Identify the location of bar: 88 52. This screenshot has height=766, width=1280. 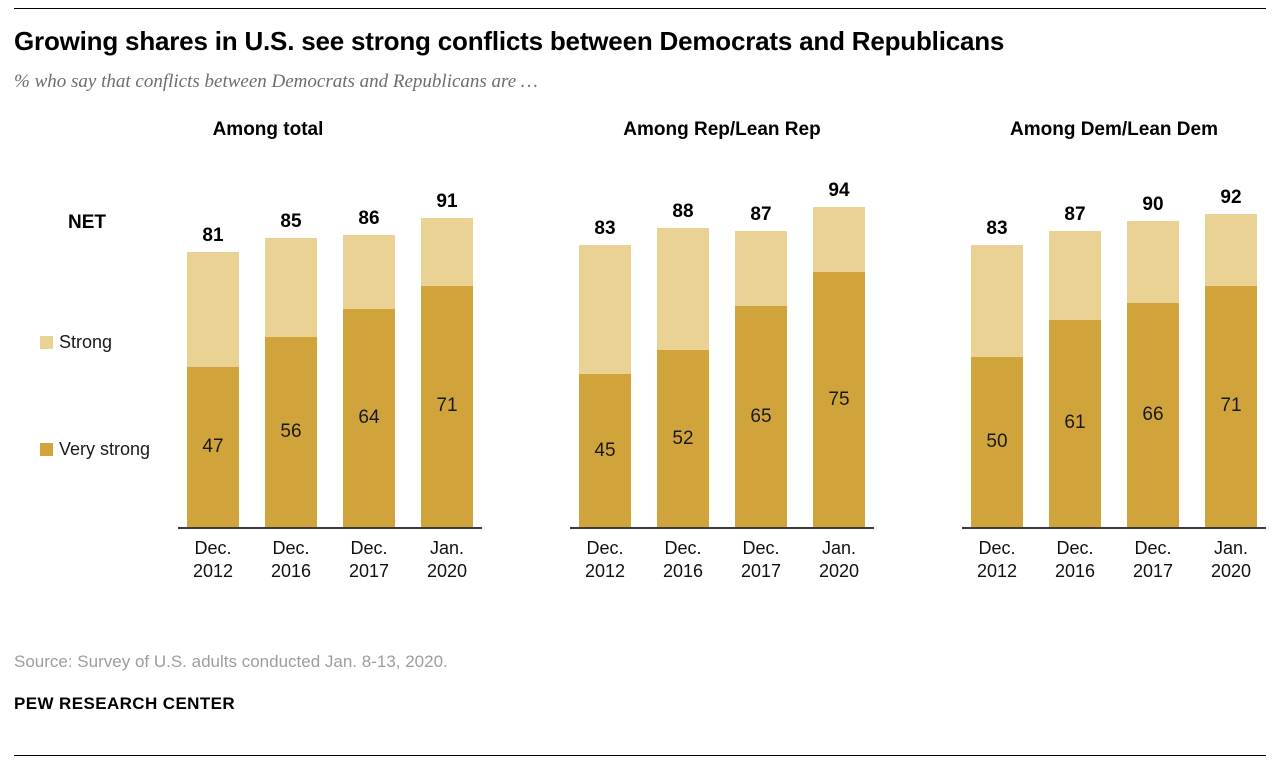
(683, 364).